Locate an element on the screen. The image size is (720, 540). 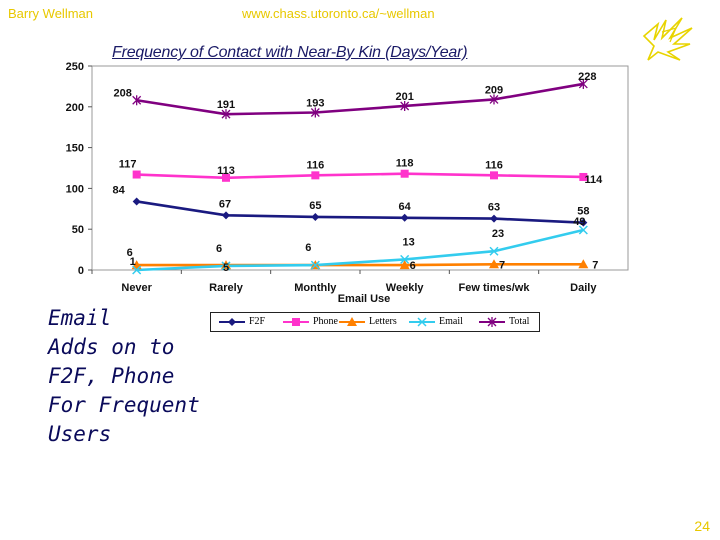
data-label-letters: 7 is located at coordinates (595, 265).